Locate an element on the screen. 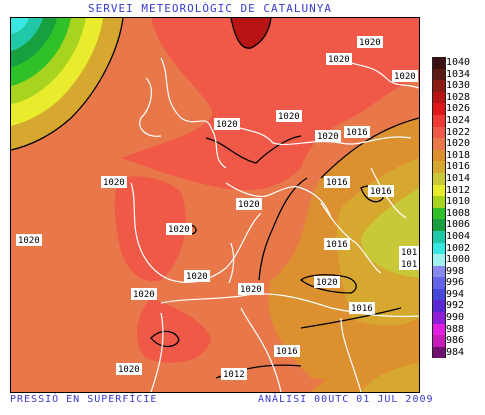 The width and height of the screenshot is (485, 415). legend-label: 1030 is located at coordinates (458, 86).